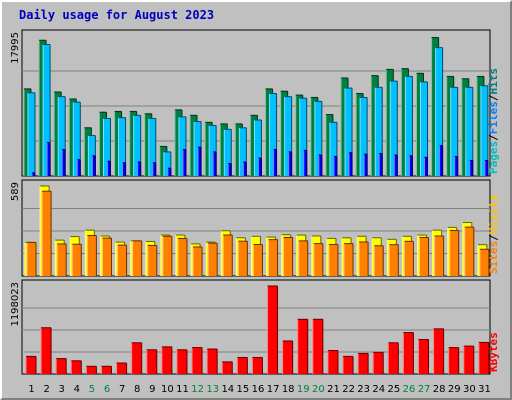 This screenshot has width=512, height=400. What do you see at coordinates (197, 389) in the screenshot?
I see `x-tick-label: 12` at bounding box center [197, 389].